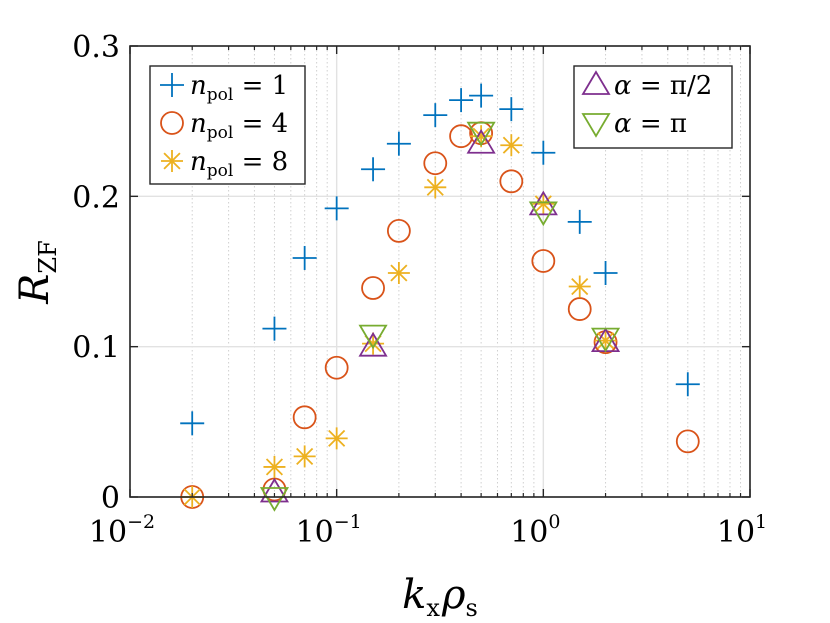 The width and height of the screenshot is (830, 623). I want to click on y-tick-label: 0, so click(110, 498).